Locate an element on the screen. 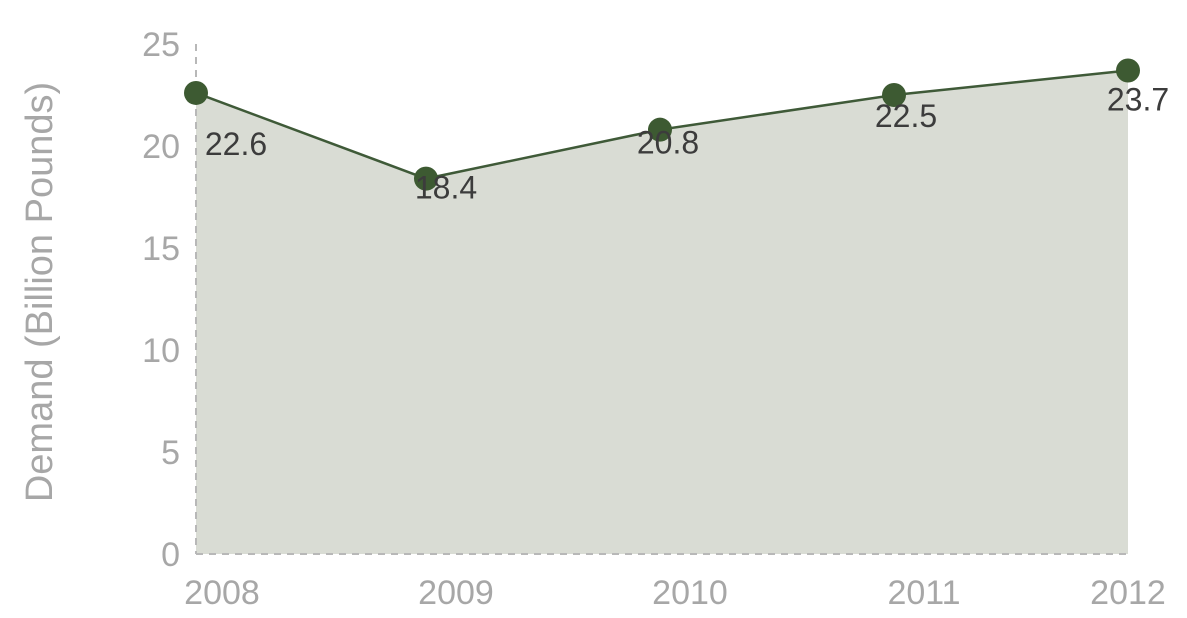  data-label-2010: 20.8 is located at coordinates (668, 143).